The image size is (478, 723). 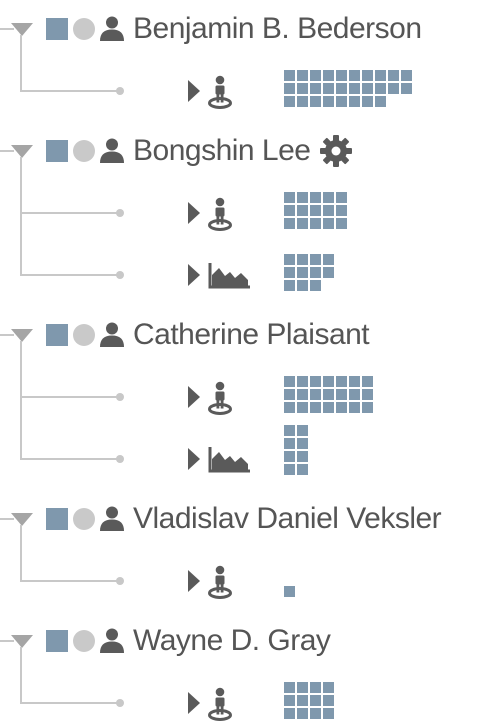 I want to click on author-name: Catherine Plaisant, so click(x=251, y=334).